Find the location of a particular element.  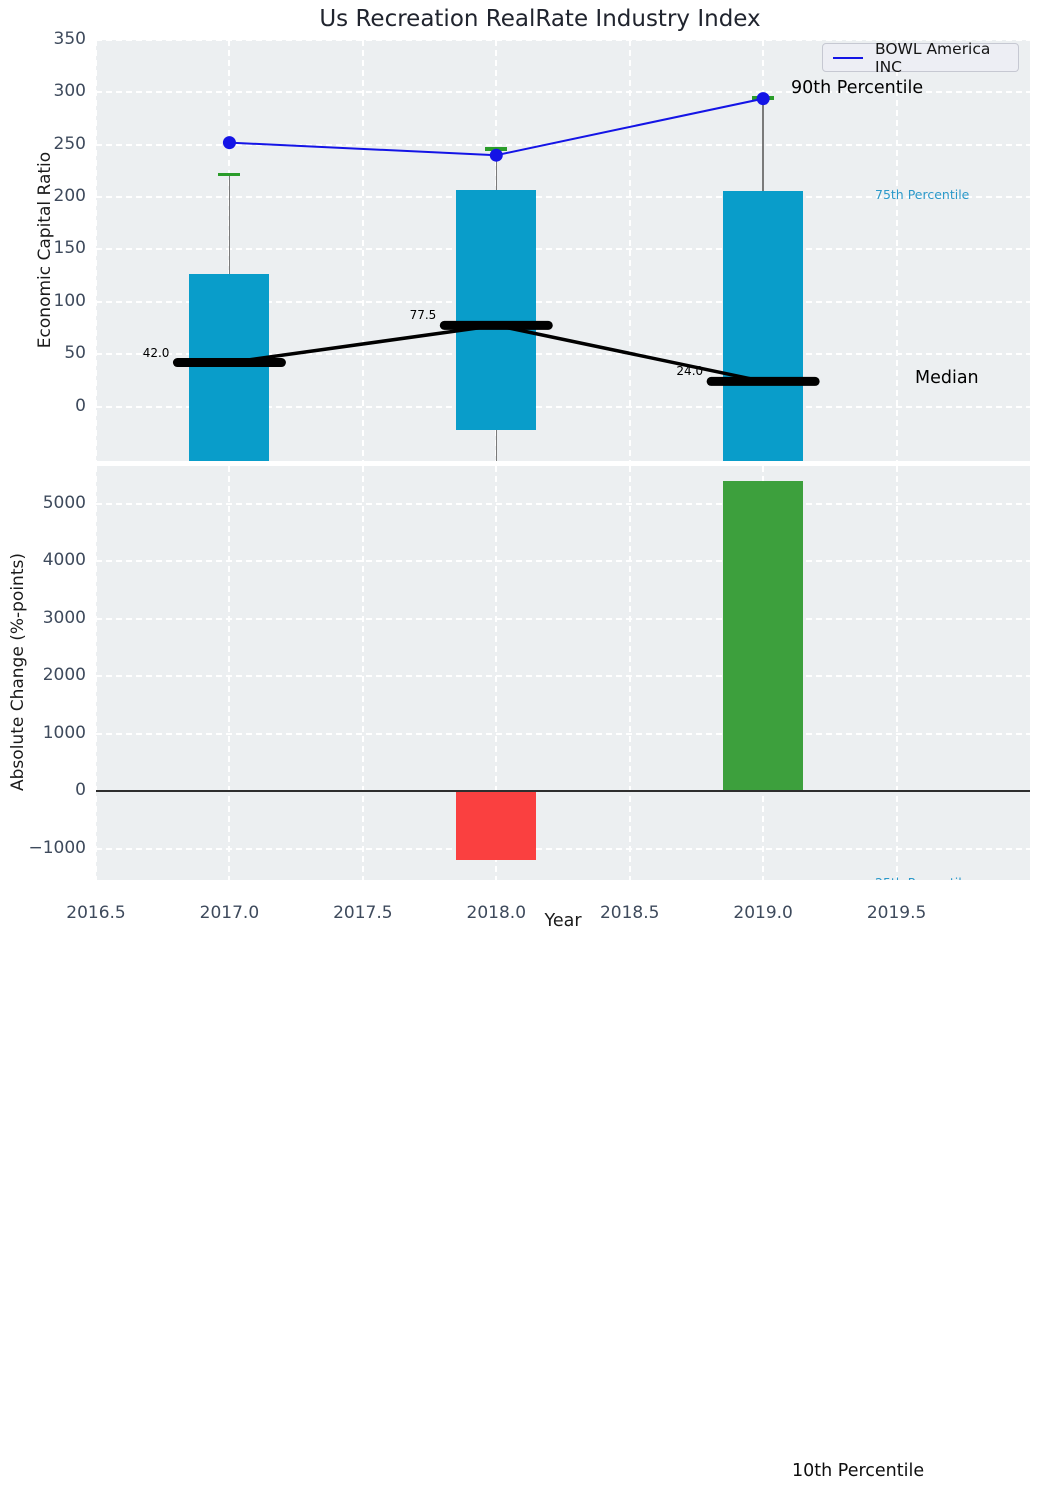

y-axis-label-bottom: Absolute Change (%-points) is located at coordinates (18, 672).